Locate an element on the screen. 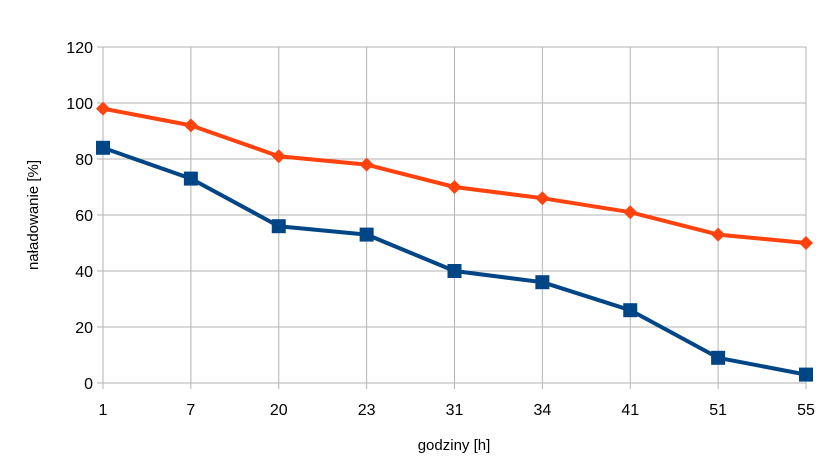 The width and height of the screenshot is (826, 474). y-tick-label: 120 is located at coordinates (79, 48).